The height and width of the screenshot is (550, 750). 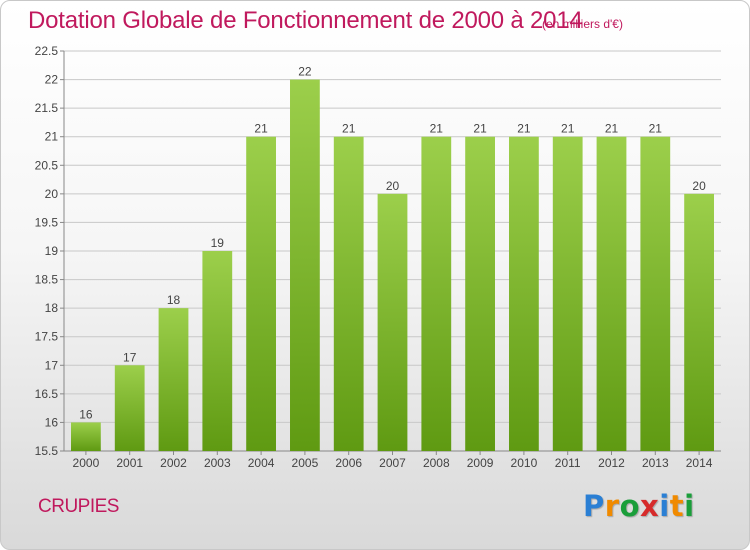 What do you see at coordinates (612, 506) in the screenshot?
I see `logo-letter: r` at bounding box center [612, 506].